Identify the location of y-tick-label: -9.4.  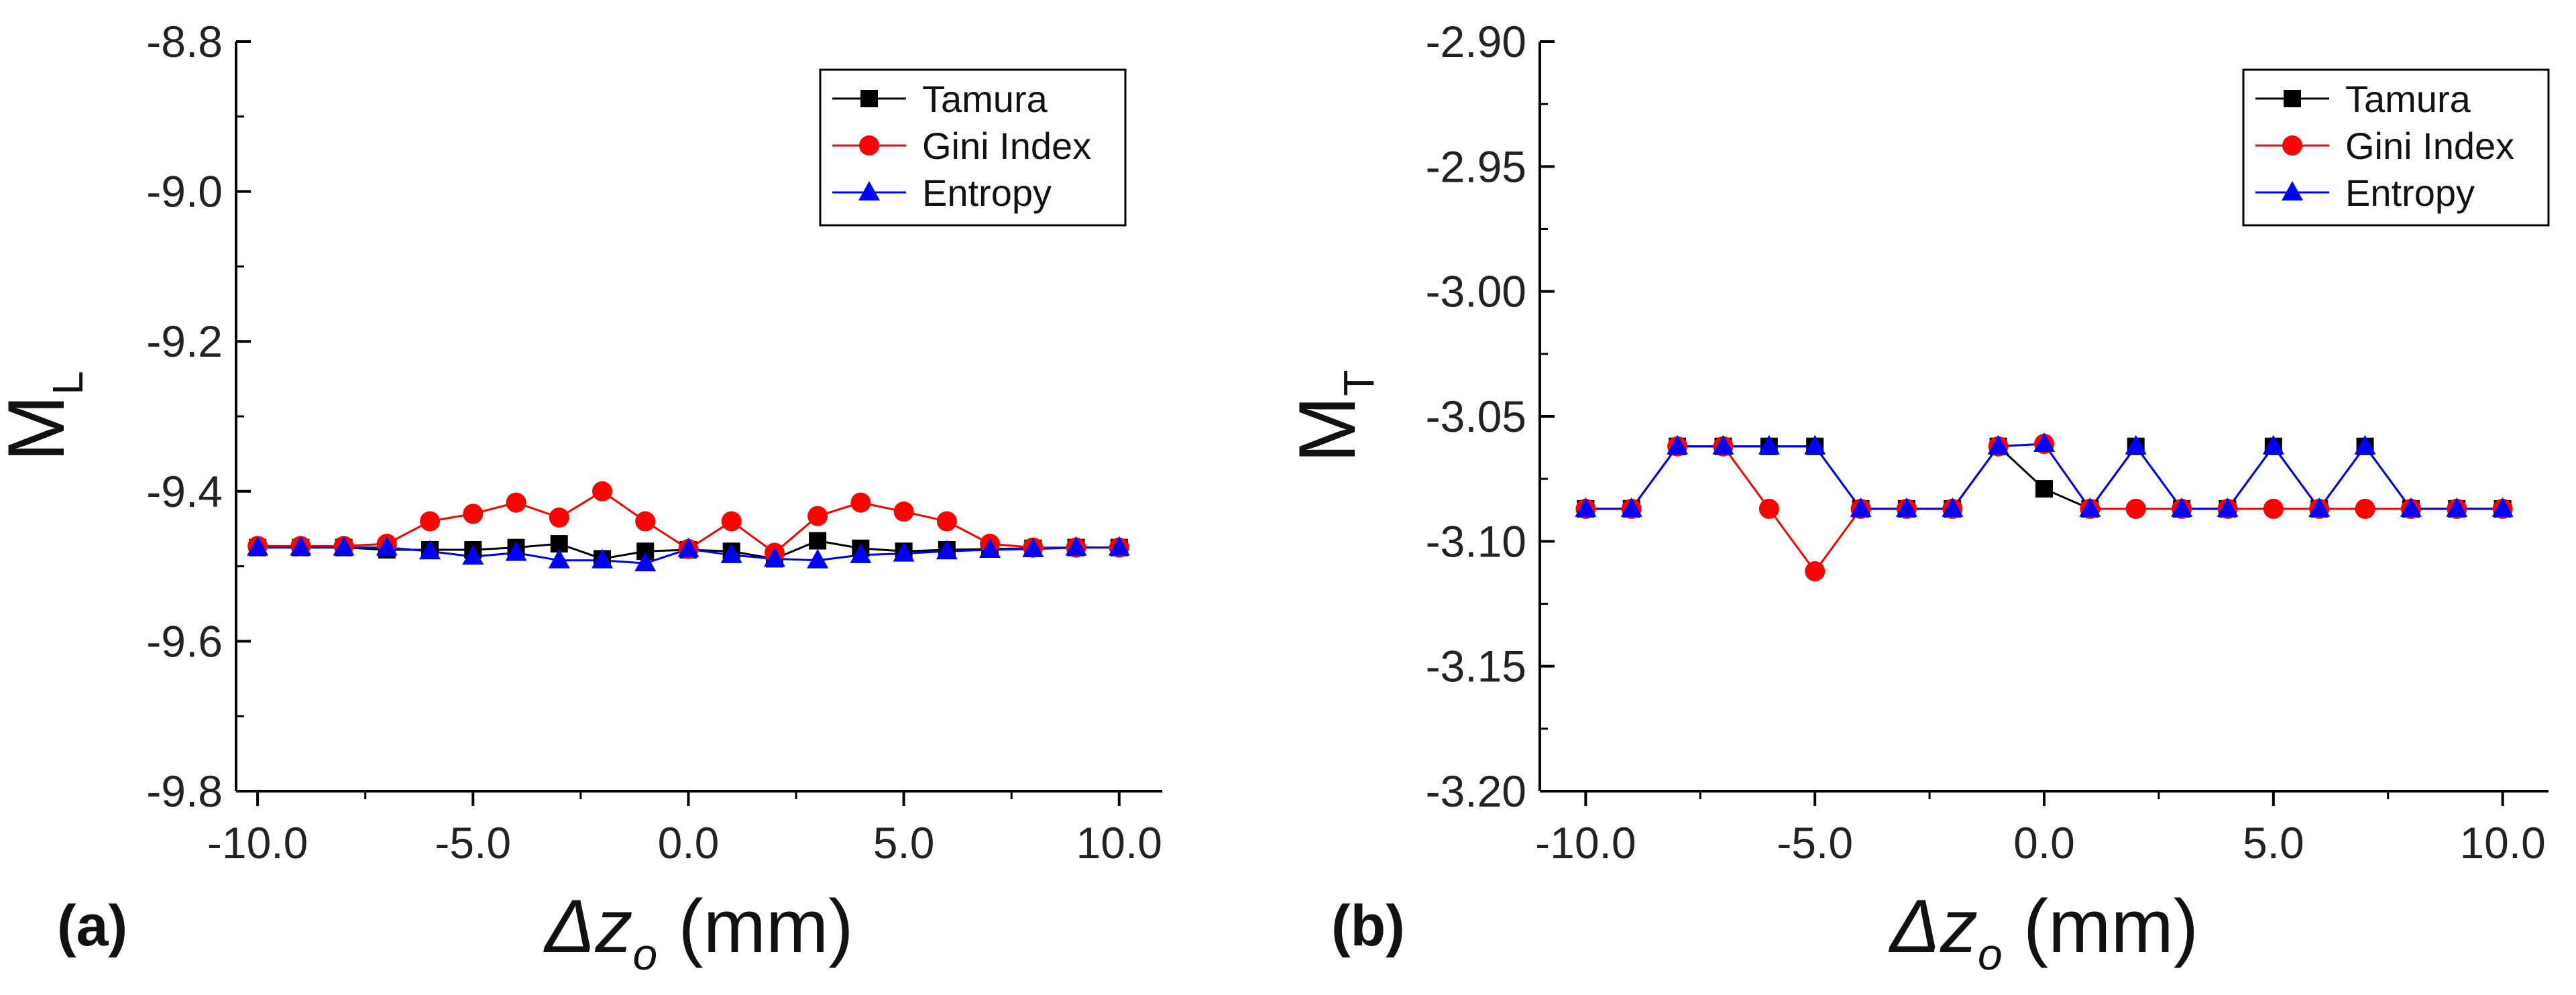
(184, 491).